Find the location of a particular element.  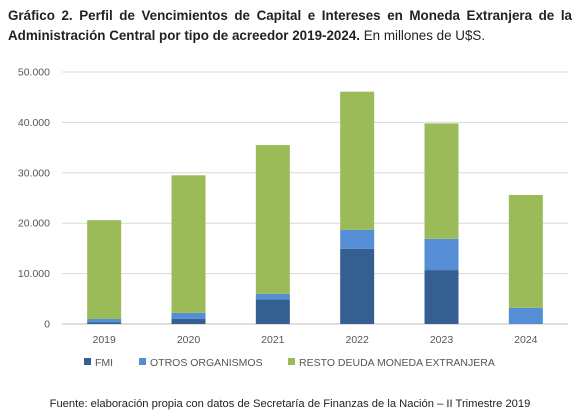

x-tick-label: 2021 is located at coordinates (273, 340).